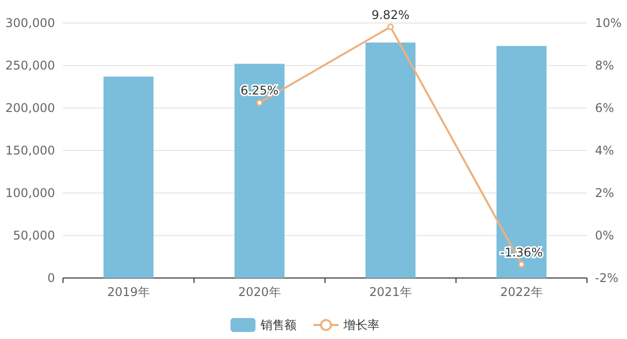  What do you see at coordinates (30, 108) in the screenshot?
I see `y-tick-label: 200,000` at bounding box center [30, 108].